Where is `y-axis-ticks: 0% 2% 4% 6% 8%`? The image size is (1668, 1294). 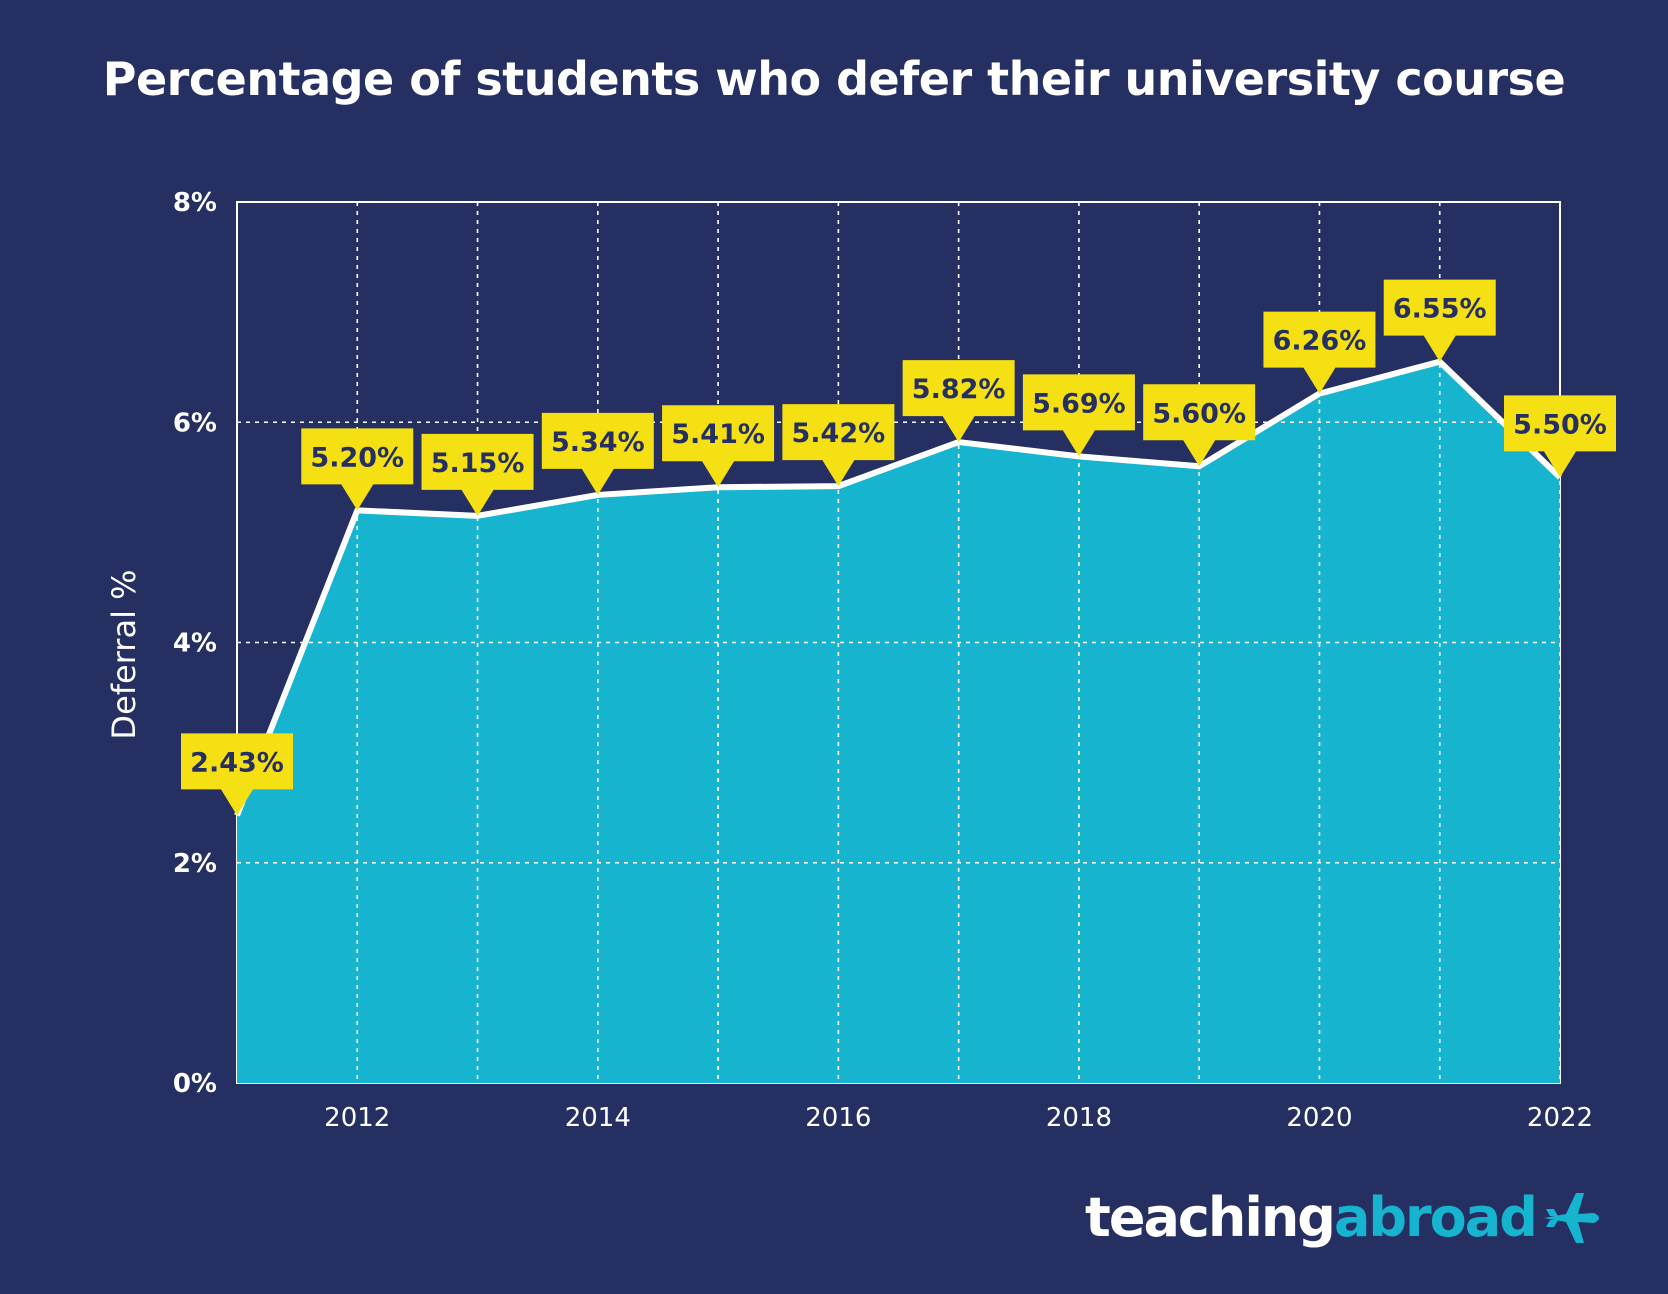
y-axis-ticks: 0% 2% 4% 6% 8% is located at coordinates (195, 643).